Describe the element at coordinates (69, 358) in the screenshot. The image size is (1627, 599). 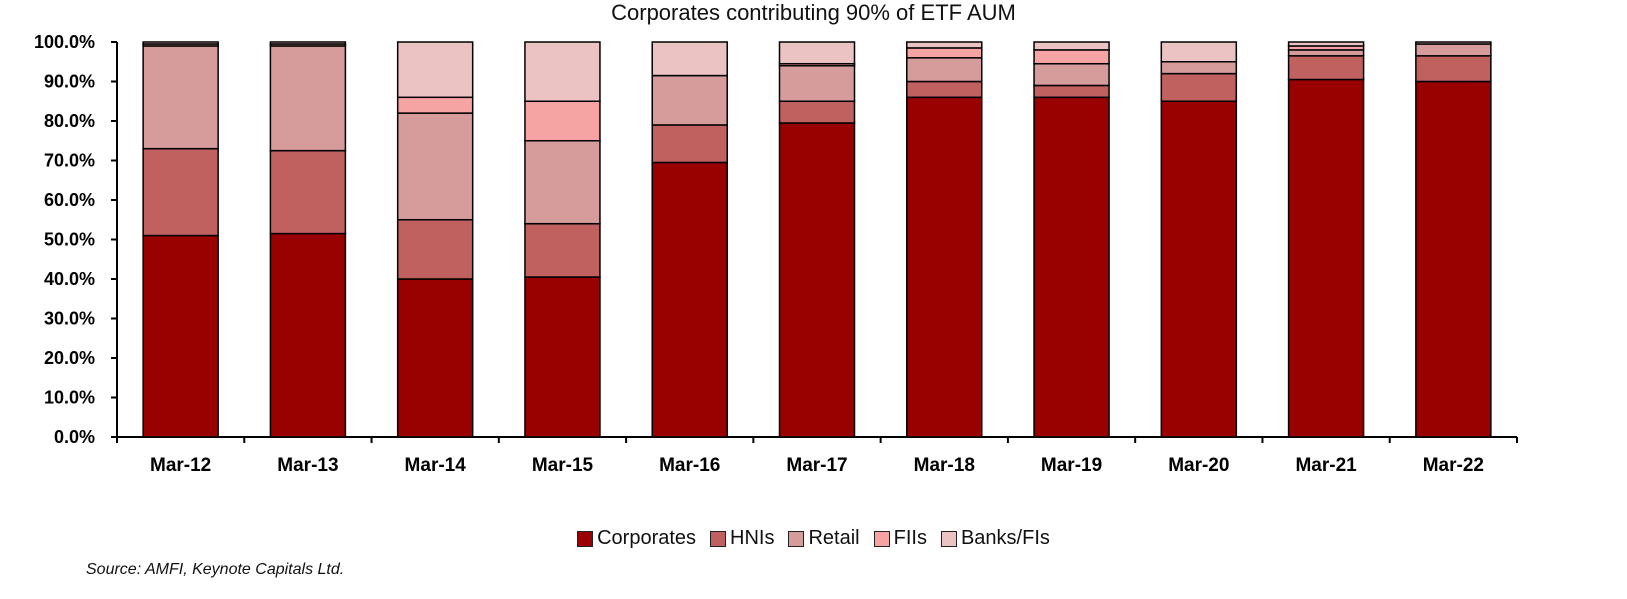
I see `y-tick-label: 20.0%` at that location.